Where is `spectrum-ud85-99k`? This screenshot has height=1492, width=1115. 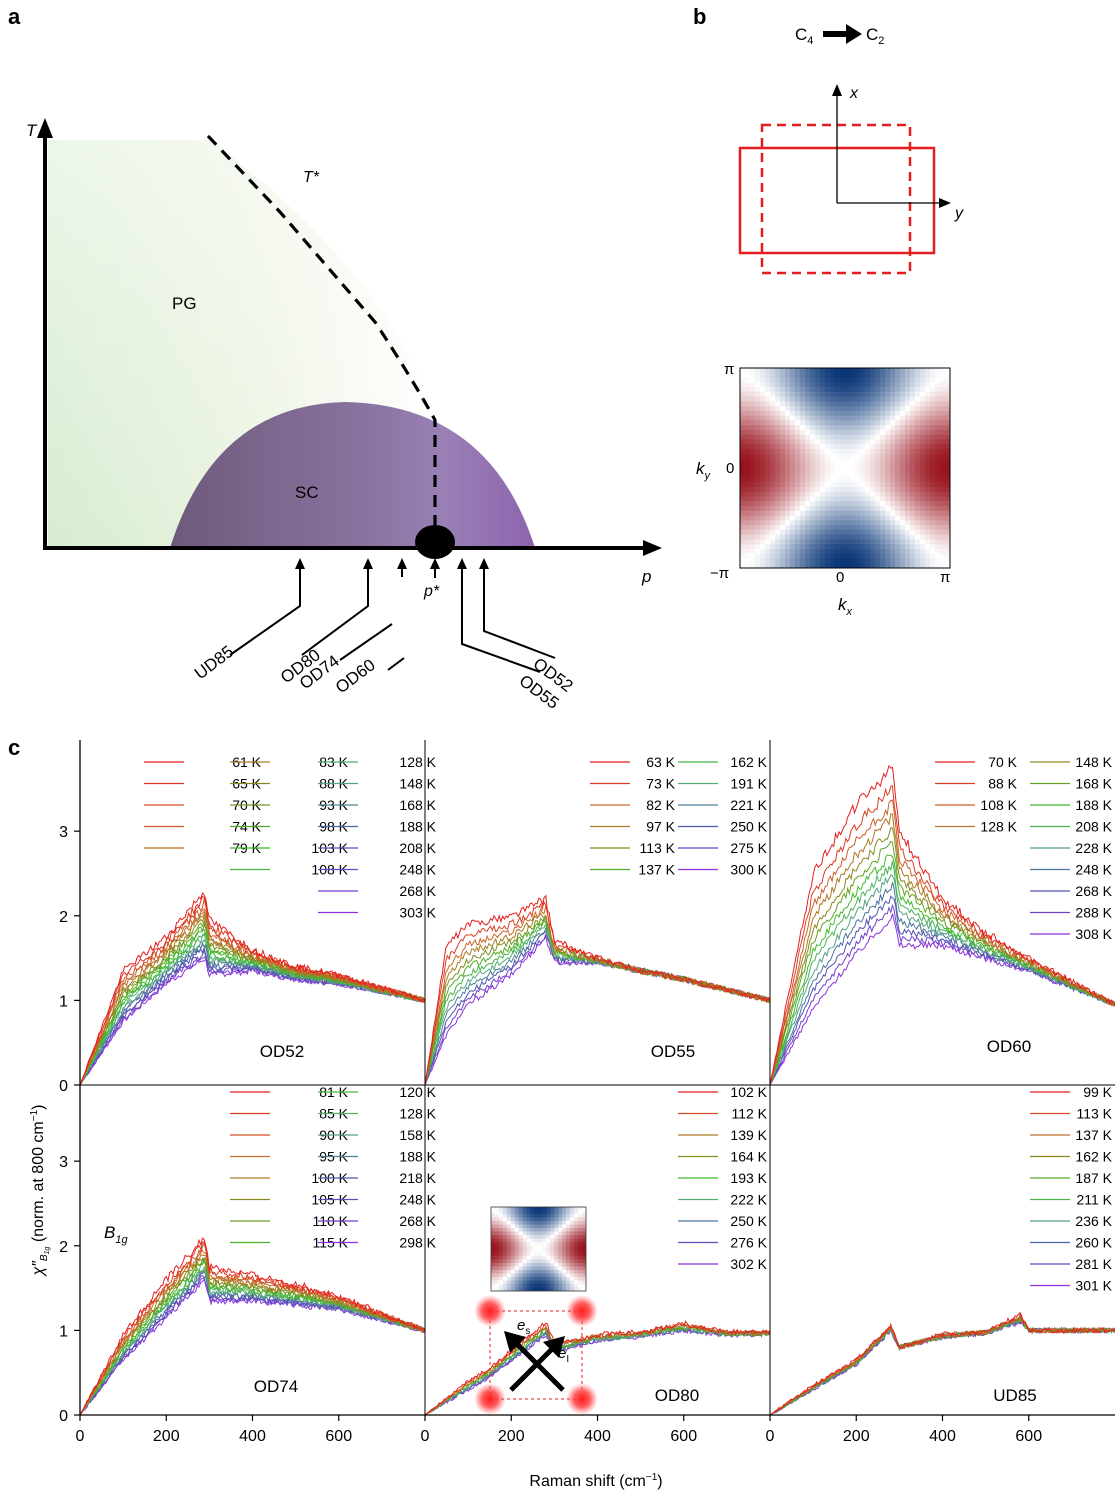
spectrum-ud85-99k is located at coordinates (942, 1363).